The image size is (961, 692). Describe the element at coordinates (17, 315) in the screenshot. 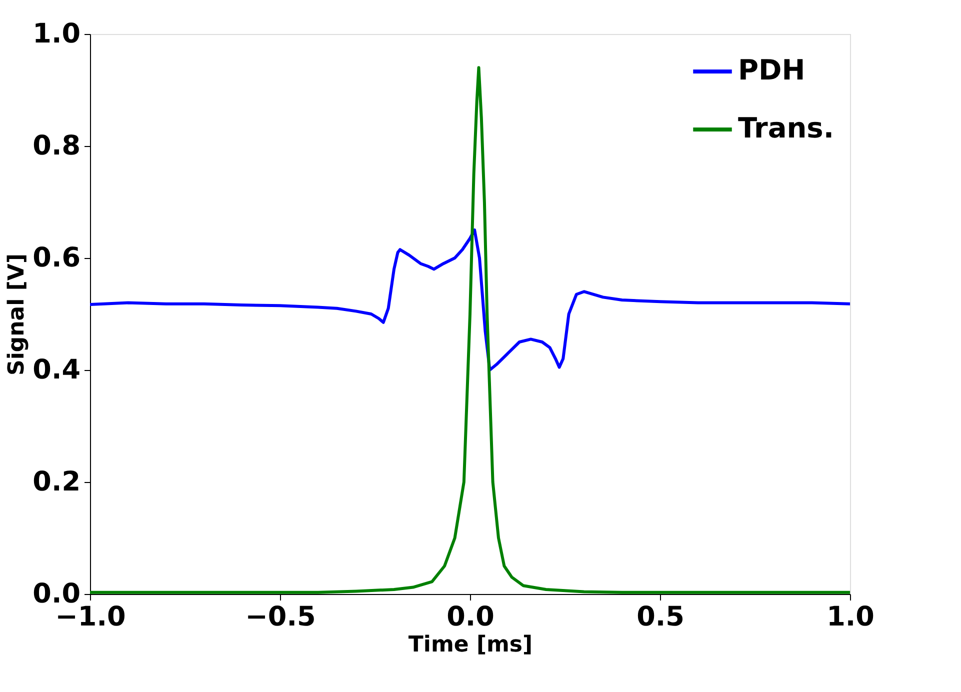

I see `y-axis-title: Signal [V]` at that location.